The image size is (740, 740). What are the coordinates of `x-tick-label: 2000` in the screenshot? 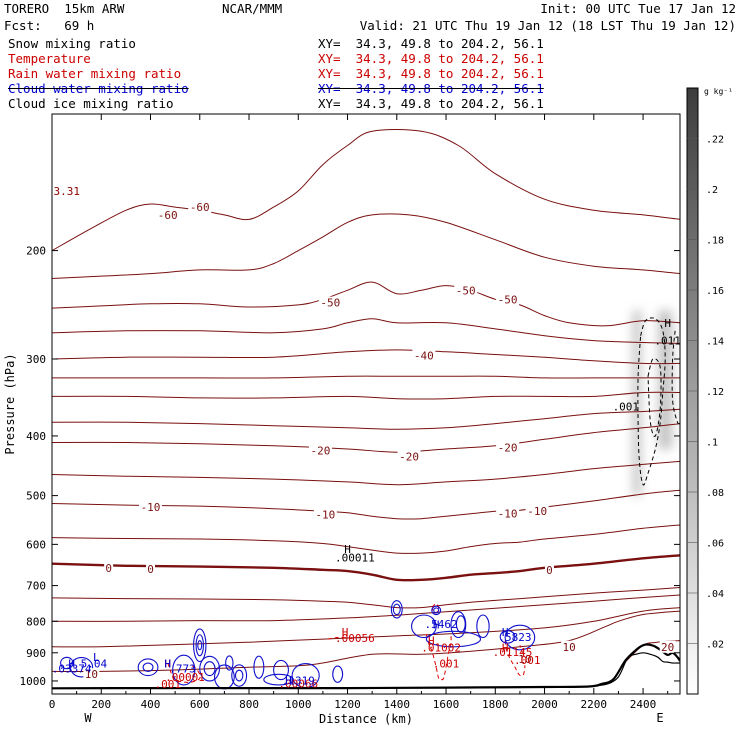 It's located at (544, 704).